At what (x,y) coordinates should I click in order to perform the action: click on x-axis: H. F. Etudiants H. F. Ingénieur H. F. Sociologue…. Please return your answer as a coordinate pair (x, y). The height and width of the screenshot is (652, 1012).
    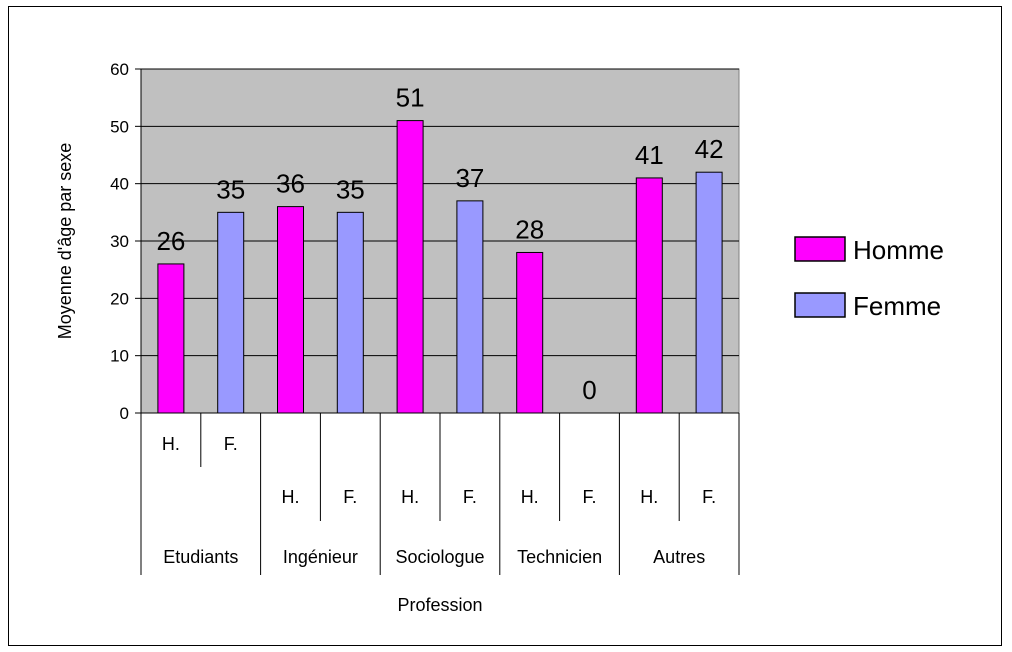
    Looking at the image, I should click on (440, 493).